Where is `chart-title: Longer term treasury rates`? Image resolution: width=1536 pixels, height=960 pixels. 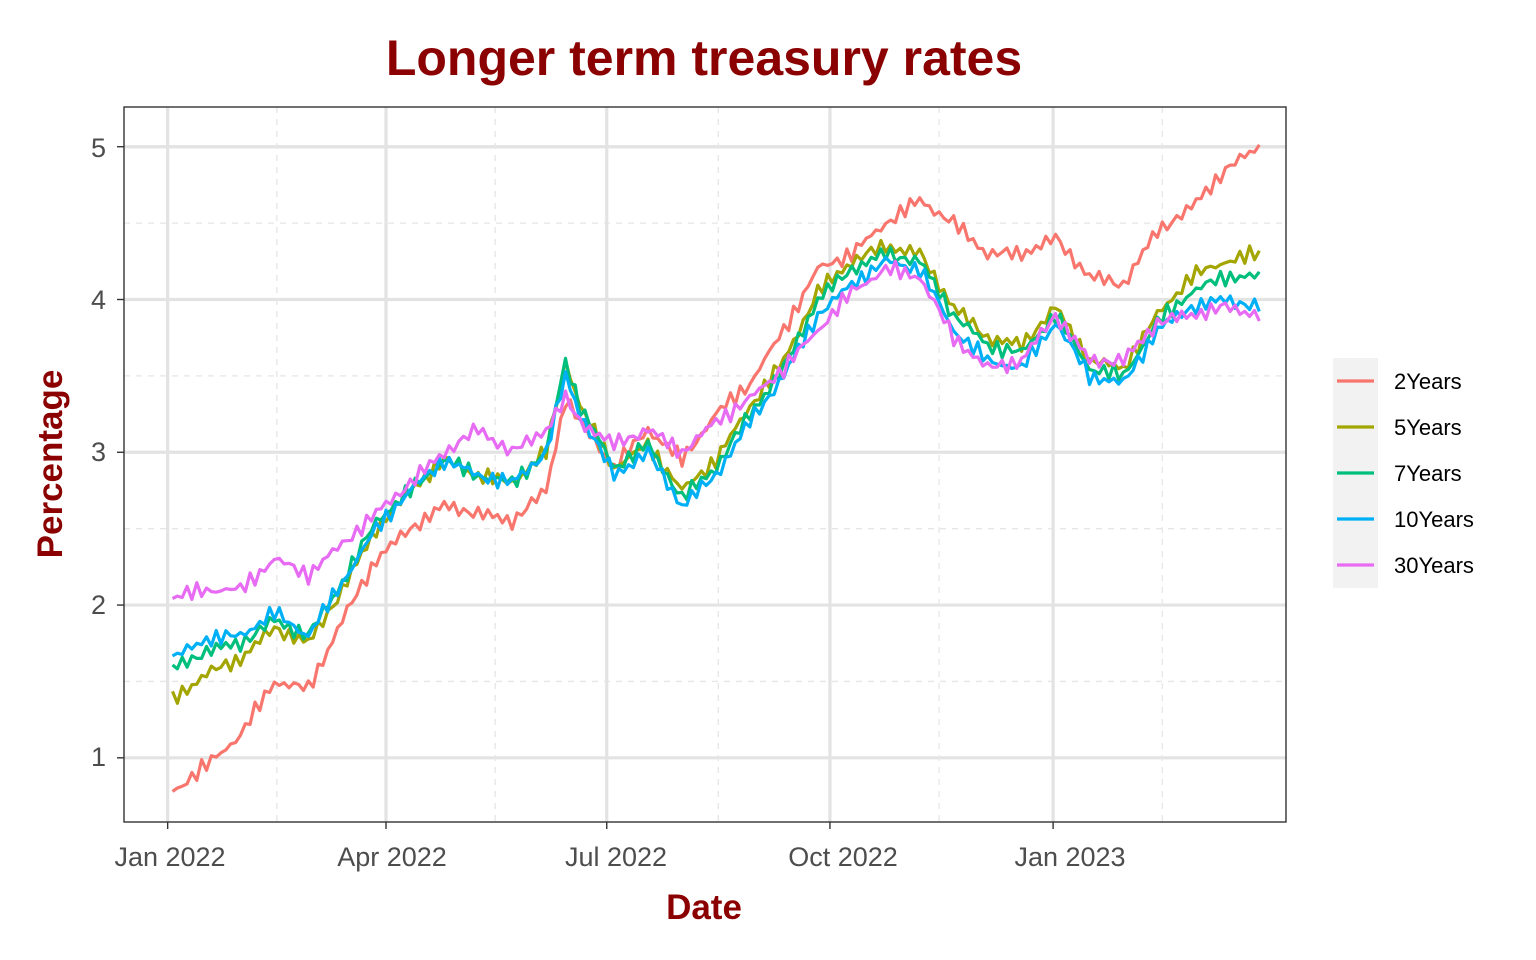
chart-title: Longer term treasury rates is located at coordinates (704, 58).